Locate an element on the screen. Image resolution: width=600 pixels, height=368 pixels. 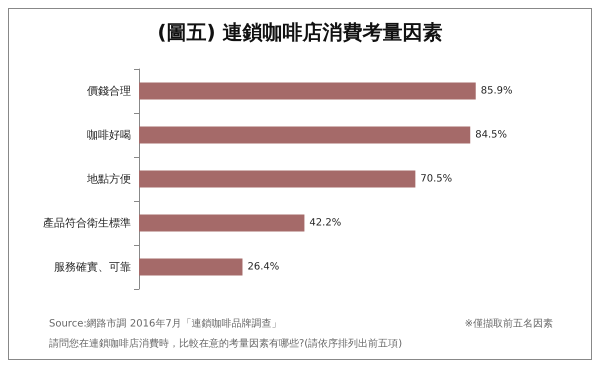
text: ※僅擷取前五名因素 is located at coordinates (509, 324).